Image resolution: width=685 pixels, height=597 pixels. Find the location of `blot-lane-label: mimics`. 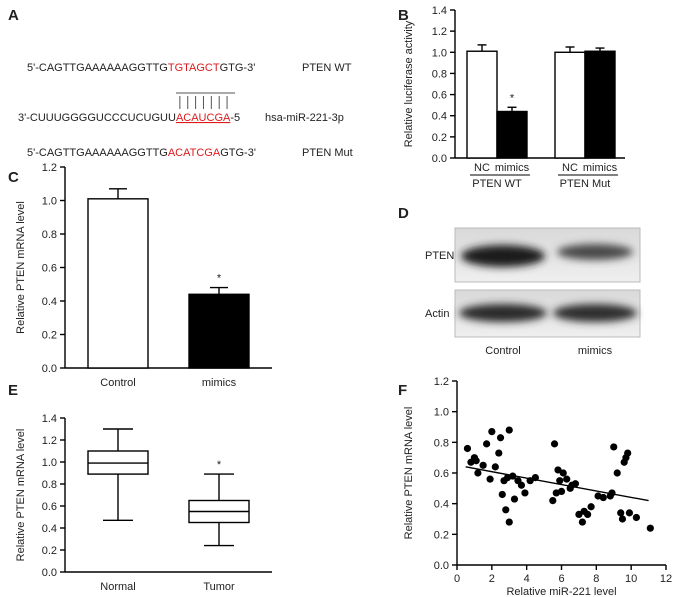

blot-lane-label: mimics is located at coordinates (595, 351).